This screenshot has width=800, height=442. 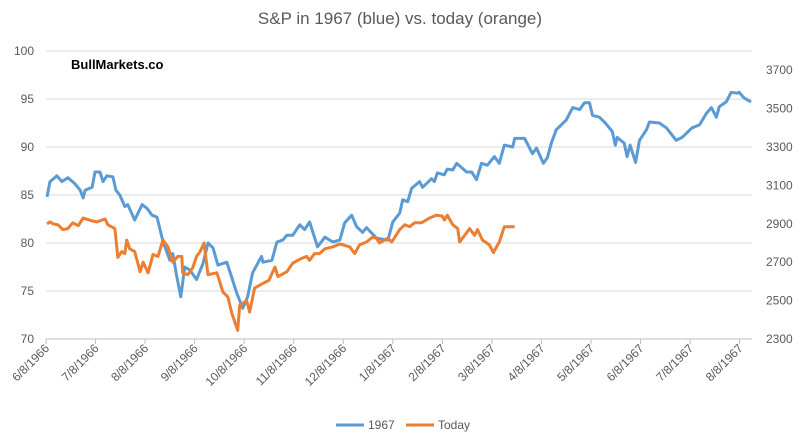 I want to click on x-tick-label: 6/8/1967, so click(x=625, y=362).